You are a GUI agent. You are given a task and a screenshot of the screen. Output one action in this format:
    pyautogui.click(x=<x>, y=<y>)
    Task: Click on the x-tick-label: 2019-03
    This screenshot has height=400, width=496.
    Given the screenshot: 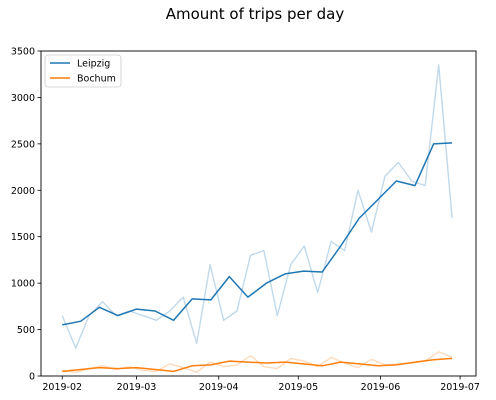 What is the action you would take?
    pyautogui.click(x=137, y=387)
    